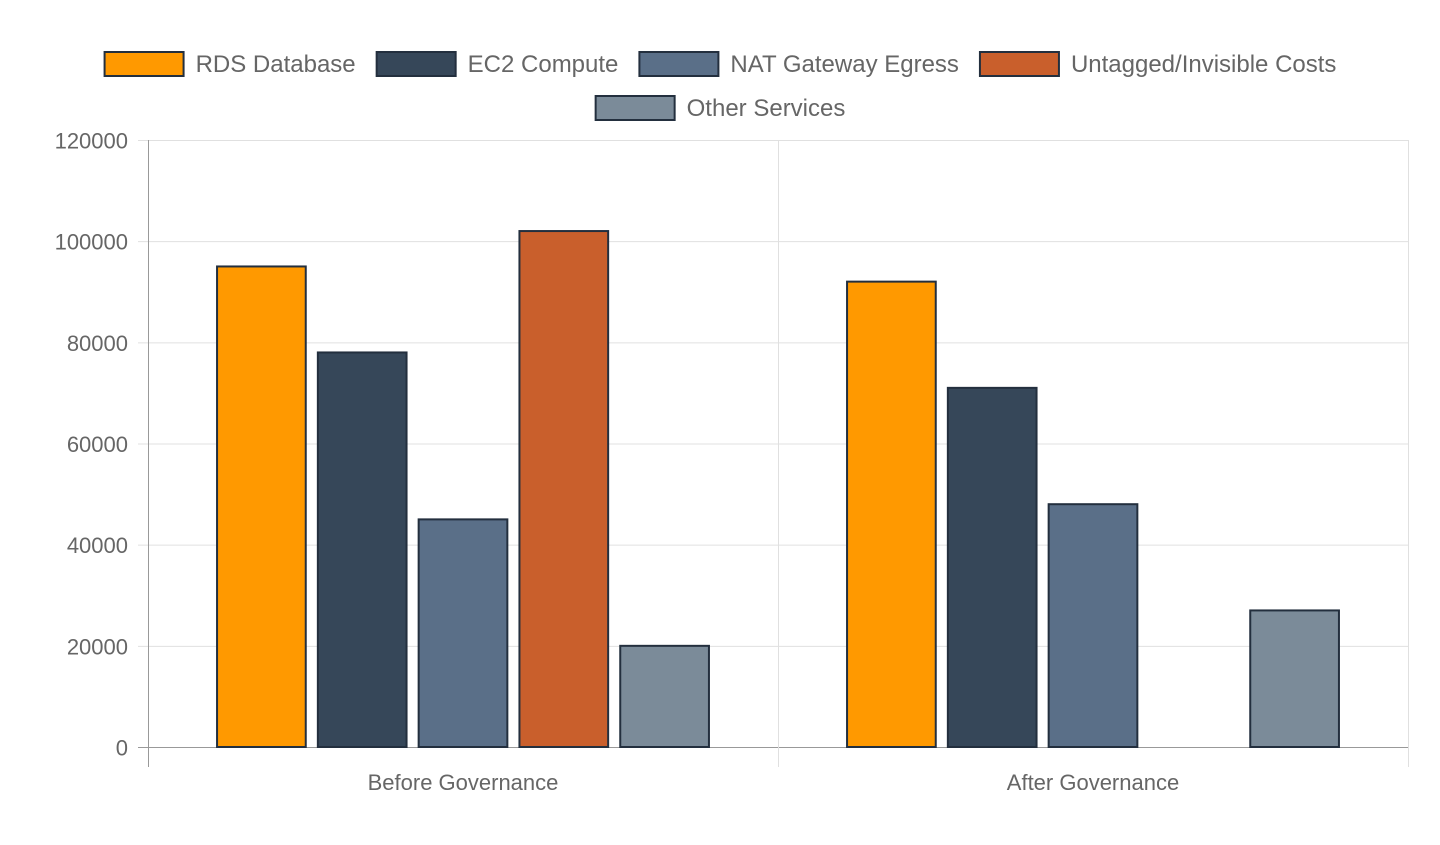 The image size is (1440, 845). What do you see at coordinates (122, 748) in the screenshot?
I see `y-tick-label: 0` at bounding box center [122, 748].